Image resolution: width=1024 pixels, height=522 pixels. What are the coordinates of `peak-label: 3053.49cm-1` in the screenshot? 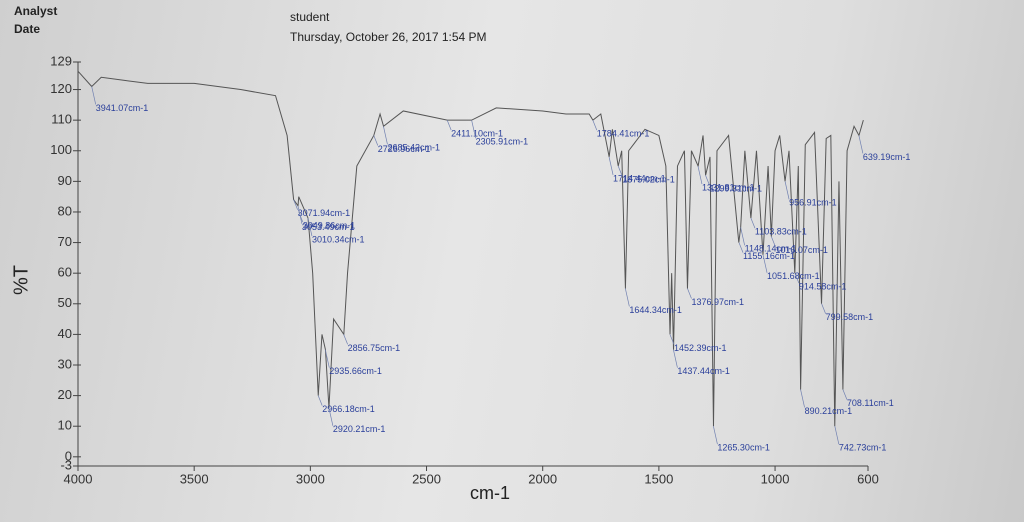 It's located at (328, 227).